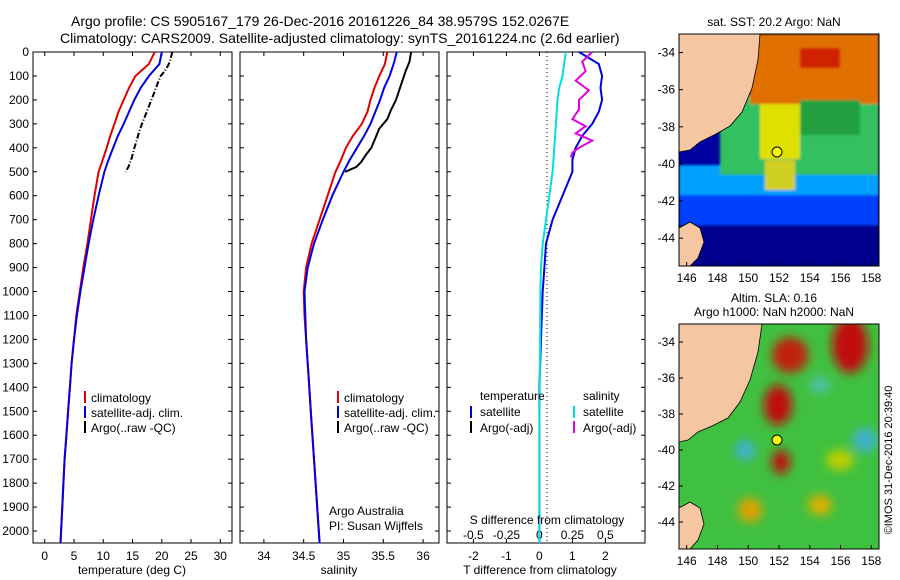 This screenshot has height=580, width=900. Describe the element at coordinates (667, 90) in the screenshot. I see `map-y-tick-label: -36` at that location.